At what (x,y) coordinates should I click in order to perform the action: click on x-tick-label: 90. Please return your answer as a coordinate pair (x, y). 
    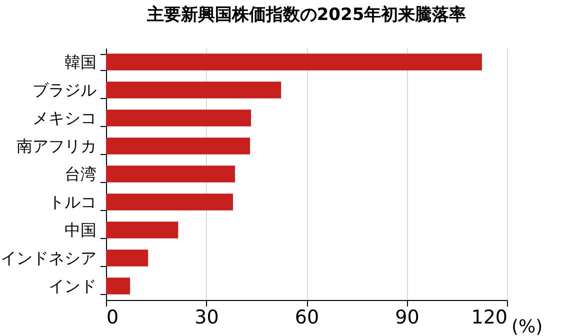
    Looking at the image, I should click on (407, 317).